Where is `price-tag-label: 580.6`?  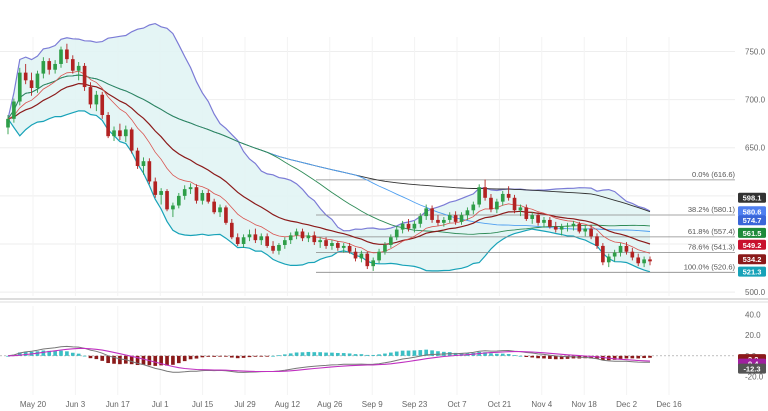
price-tag-label: 580.6 is located at coordinates (752, 211).